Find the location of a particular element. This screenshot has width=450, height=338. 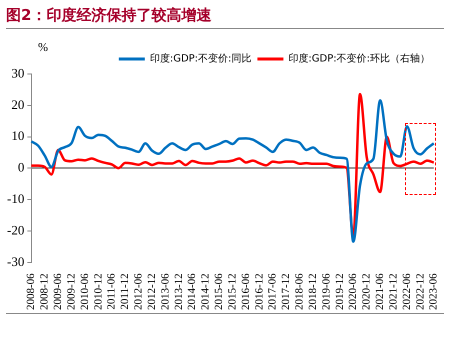

x-tick-label: 2012-12 is located at coordinates (152, 291).